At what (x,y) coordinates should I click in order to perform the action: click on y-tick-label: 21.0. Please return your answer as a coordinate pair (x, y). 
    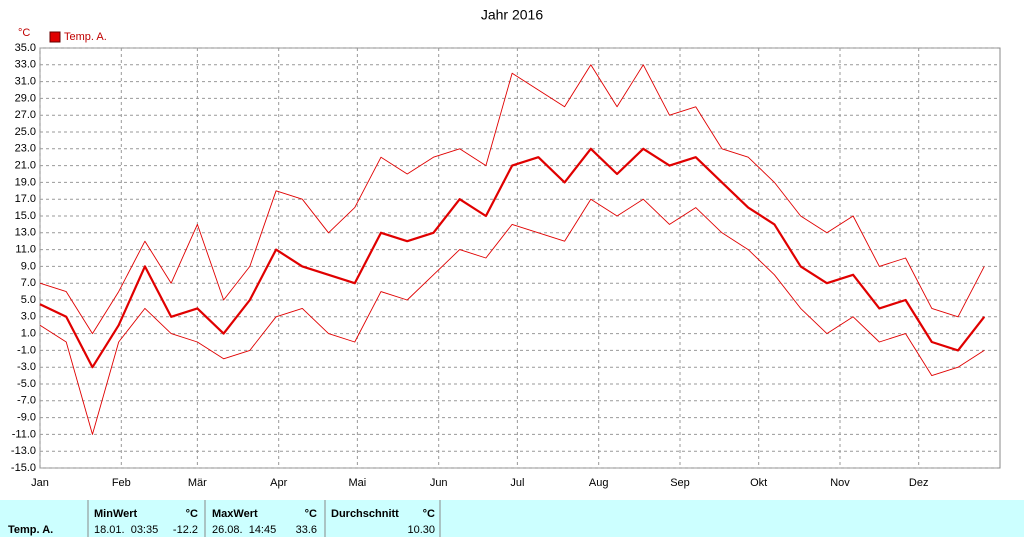
    Looking at the image, I should click on (25, 166).